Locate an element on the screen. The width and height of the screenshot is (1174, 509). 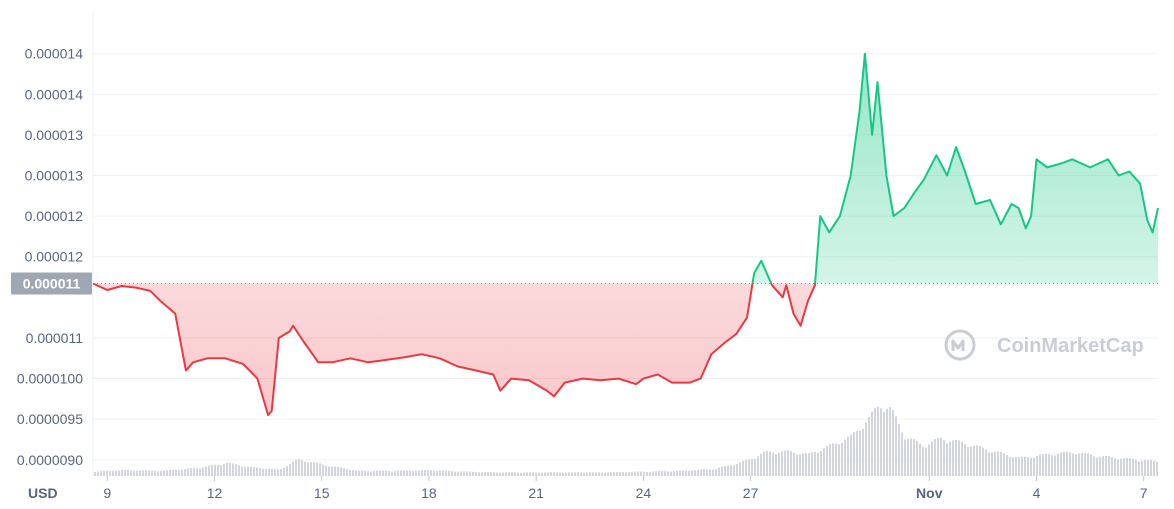
y-tick-label: 0.000012 is located at coordinates (54, 257).